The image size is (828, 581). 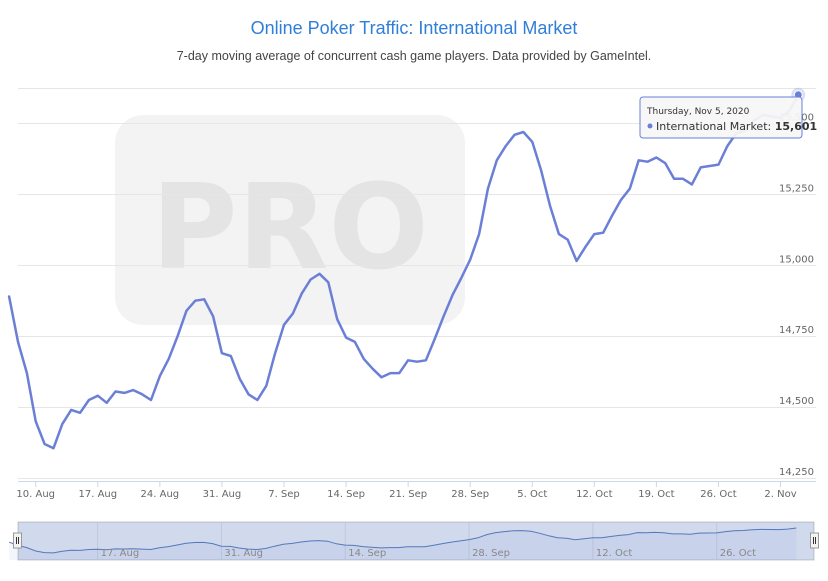 I want to click on svg-text: International Market: 15,601, so click(x=736, y=126).